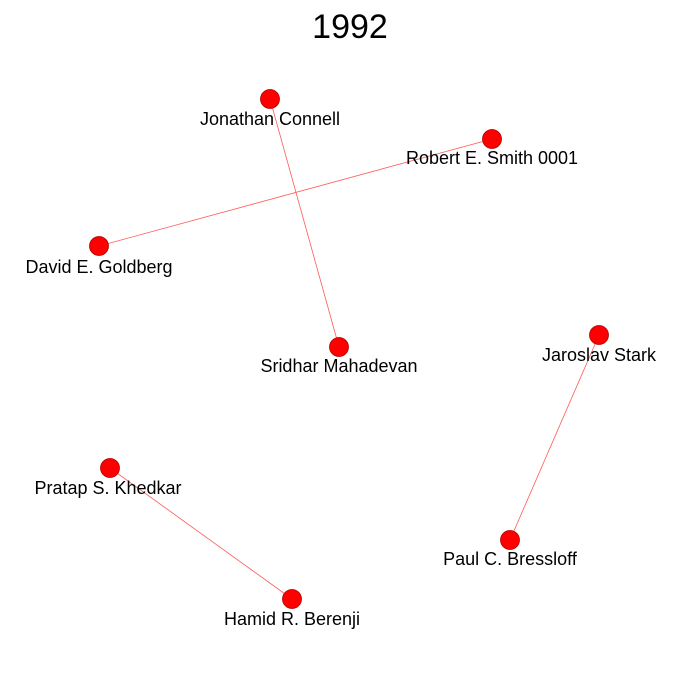 This screenshot has width=700, height=700. I want to click on edge-robert-e-smith-david-e-goldberg, so click(295, 192).